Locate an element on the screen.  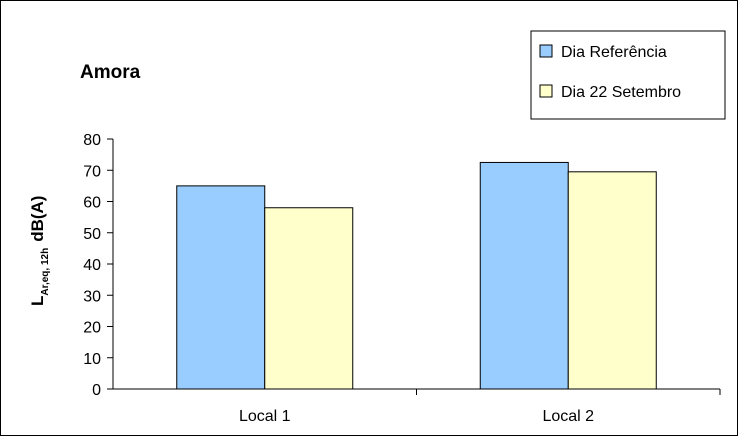
y-tick-label: 20 is located at coordinates (92, 328).